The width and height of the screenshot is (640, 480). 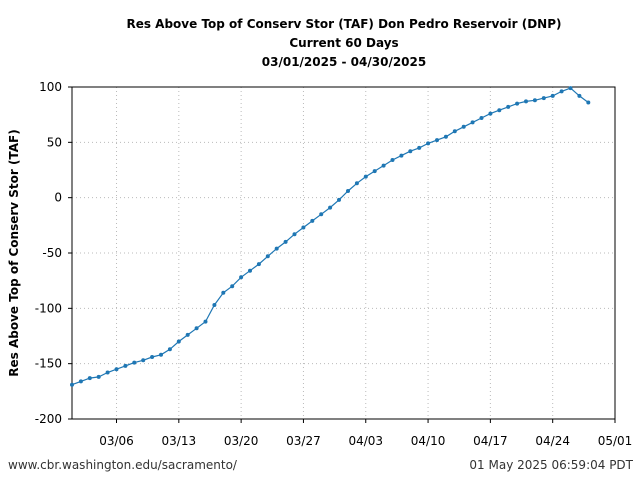 What do you see at coordinates (615, 441) in the screenshot?
I see `x-tick-label: 05/01` at bounding box center [615, 441].